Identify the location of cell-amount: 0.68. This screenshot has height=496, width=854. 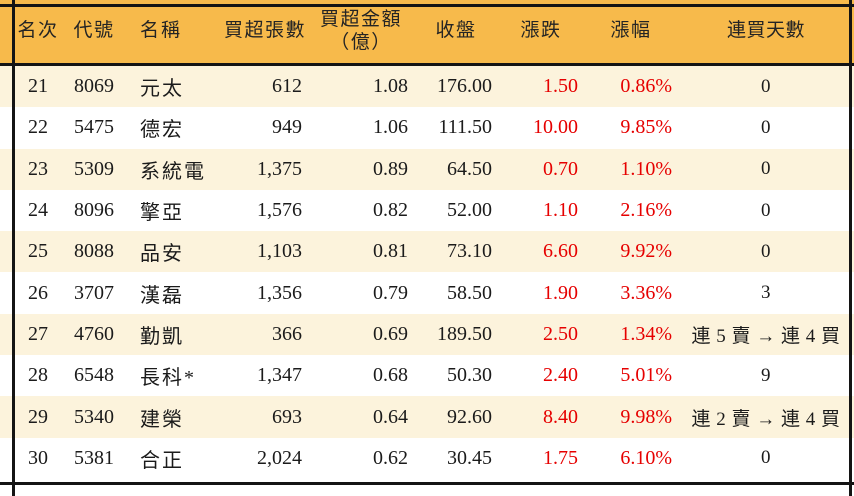
(390, 375).